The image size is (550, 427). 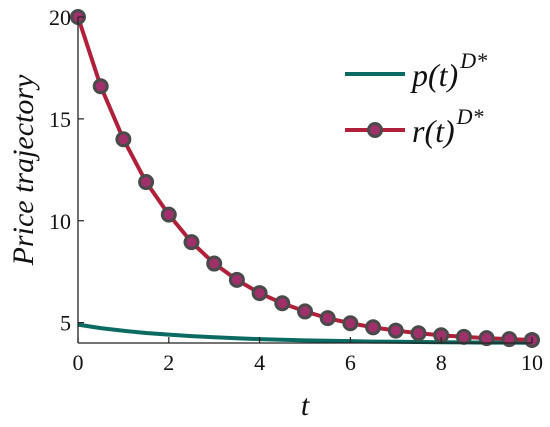 I want to click on y-tick-label: 15, so click(x=60, y=119).